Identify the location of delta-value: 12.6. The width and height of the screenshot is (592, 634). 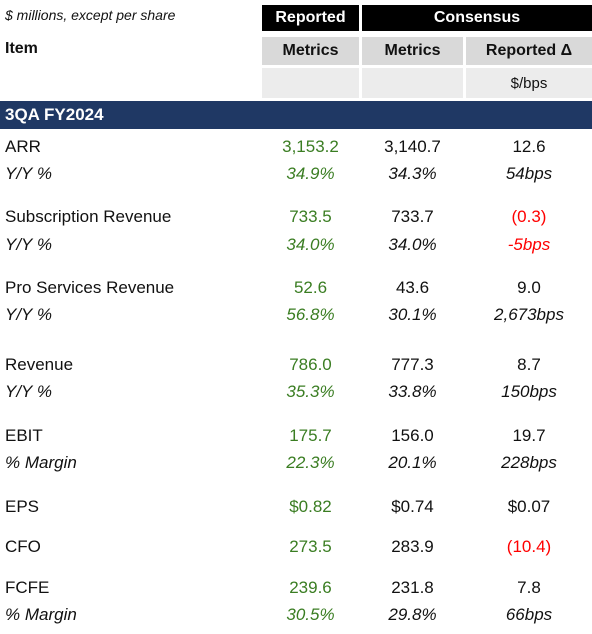
(529, 146).